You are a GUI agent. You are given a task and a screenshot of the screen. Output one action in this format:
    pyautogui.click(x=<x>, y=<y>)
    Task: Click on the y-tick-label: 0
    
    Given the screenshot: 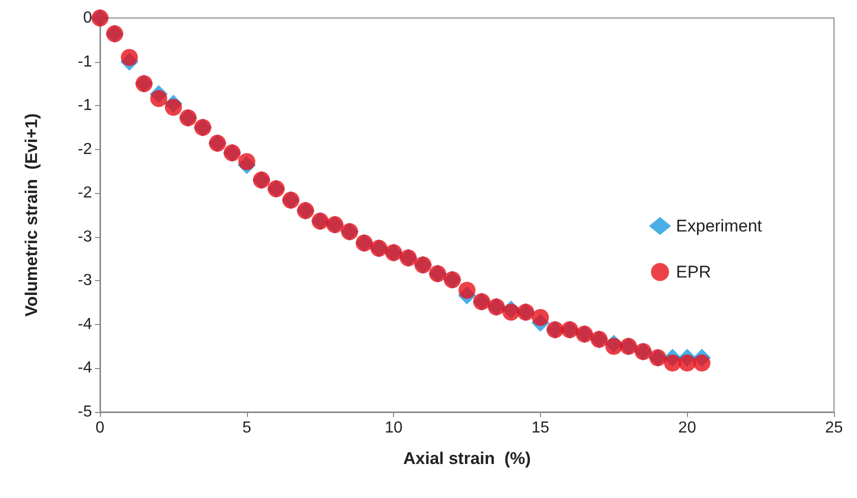 What is the action you would take?
    pyautogui.click(x=87, y=18)
    